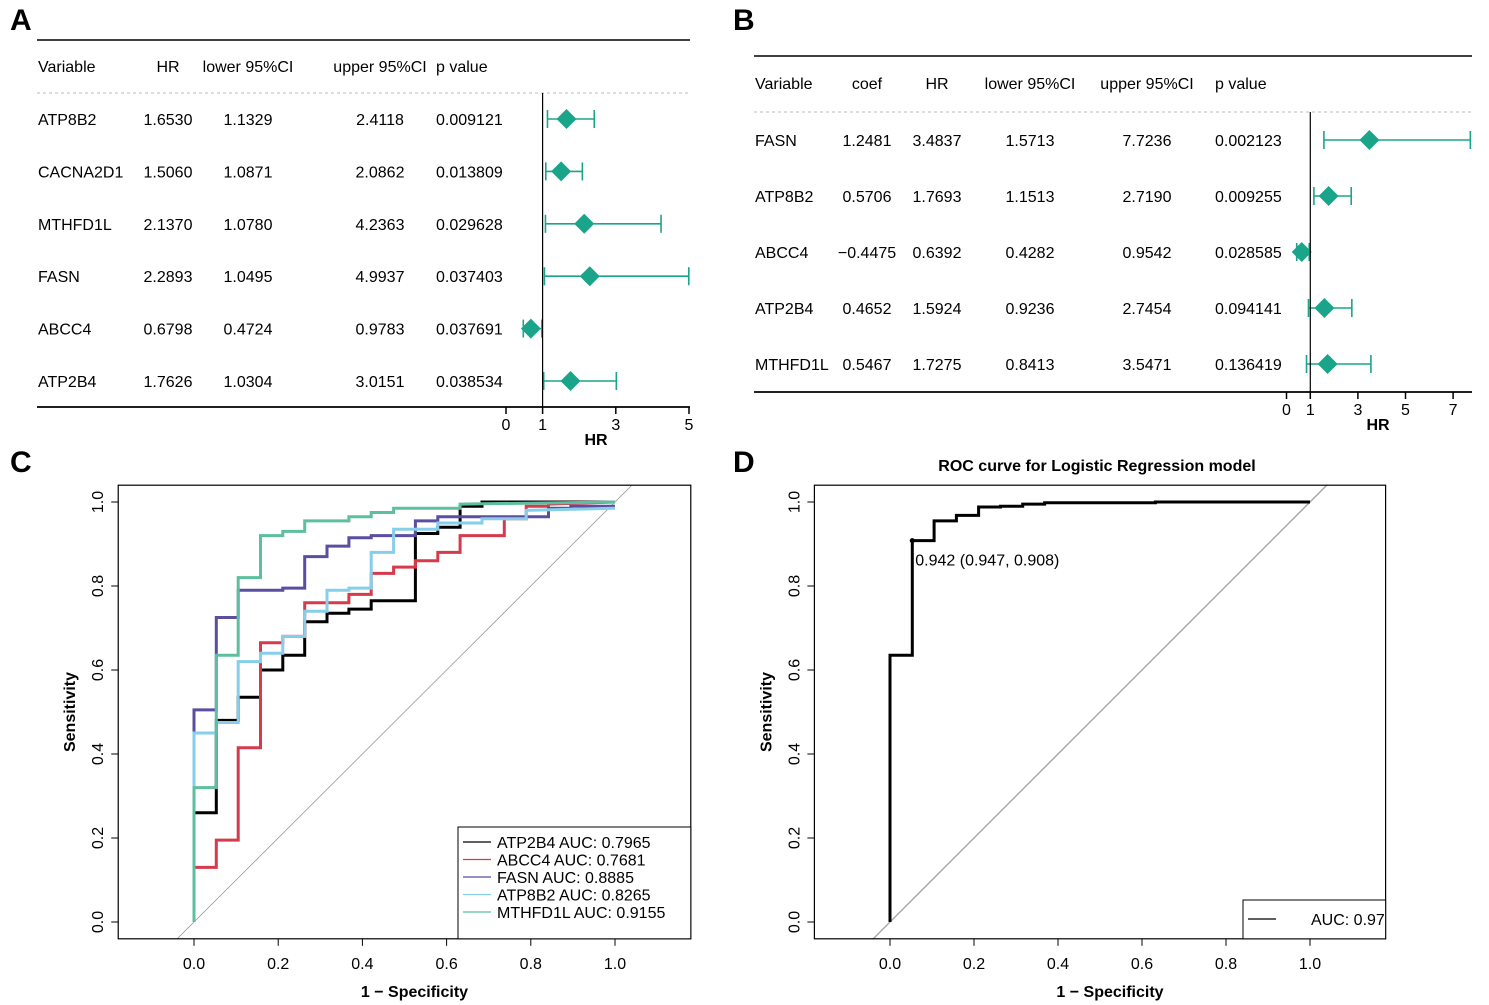  Describe the element at coordinates (542, 425) in the screenshot. I see `x-tick-label: 1` at that location.